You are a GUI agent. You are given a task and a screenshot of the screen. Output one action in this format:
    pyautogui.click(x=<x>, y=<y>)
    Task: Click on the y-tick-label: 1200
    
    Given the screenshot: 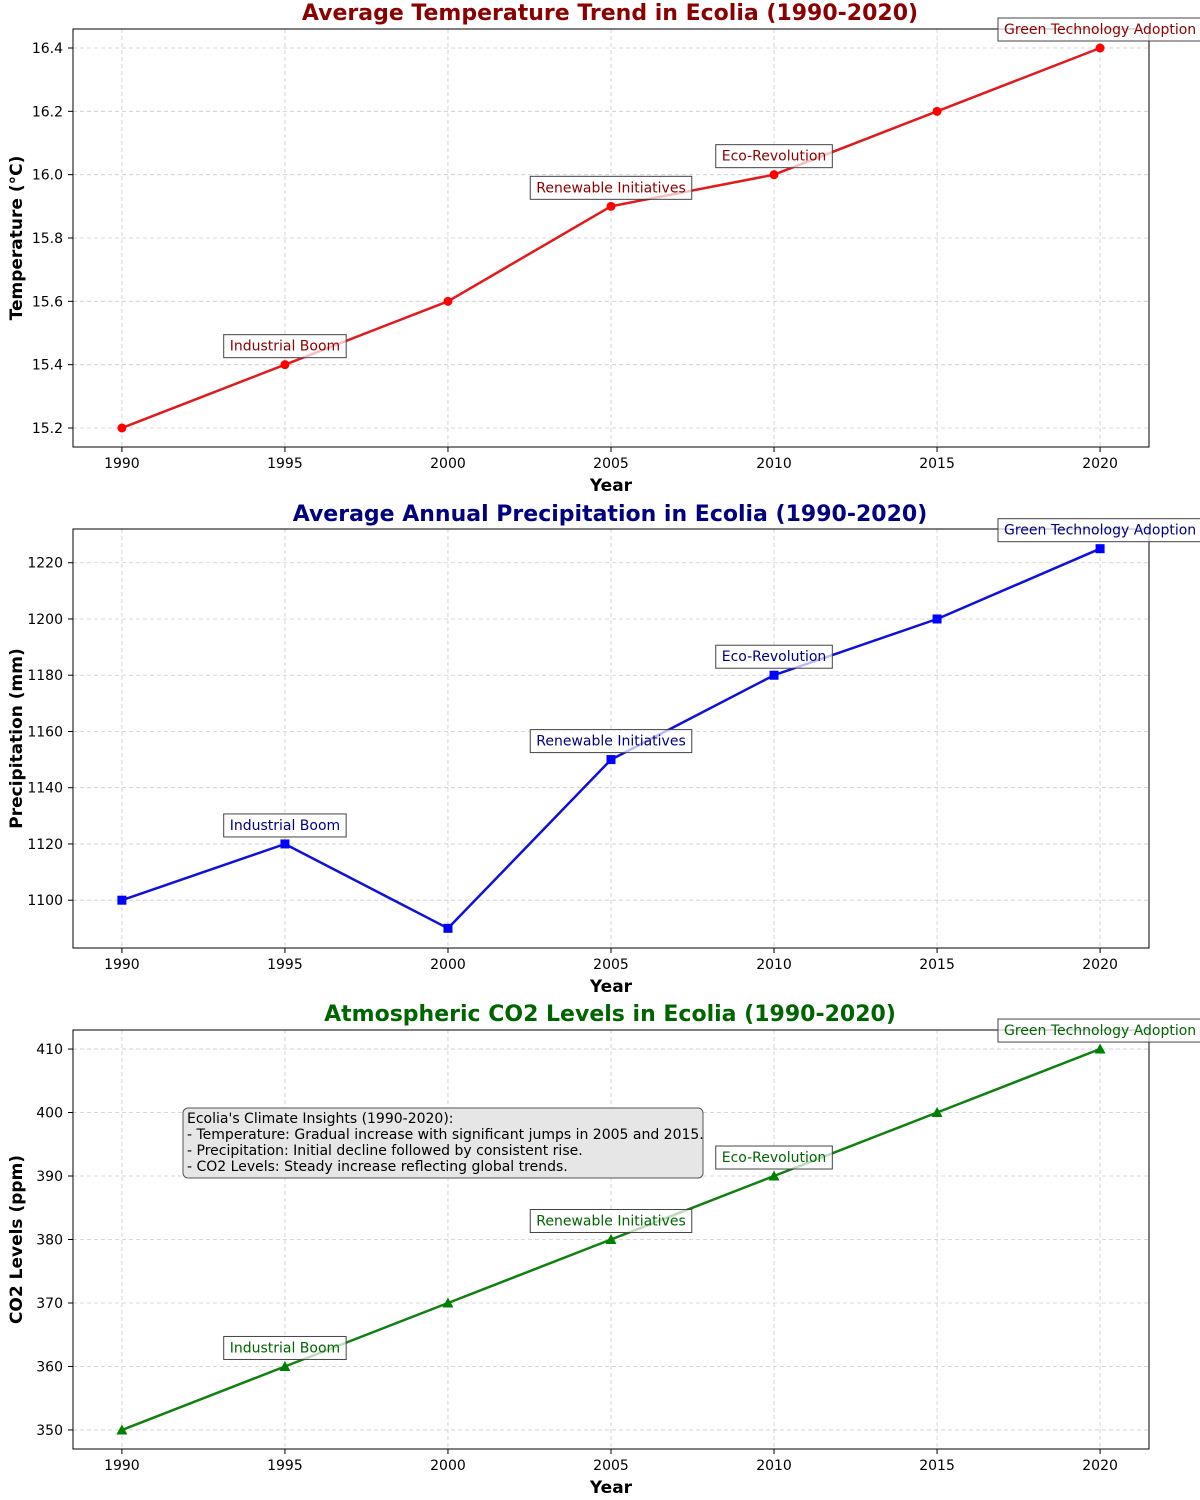 What is the action you would take?
    pyautogui.click(x=45, y=620)
    